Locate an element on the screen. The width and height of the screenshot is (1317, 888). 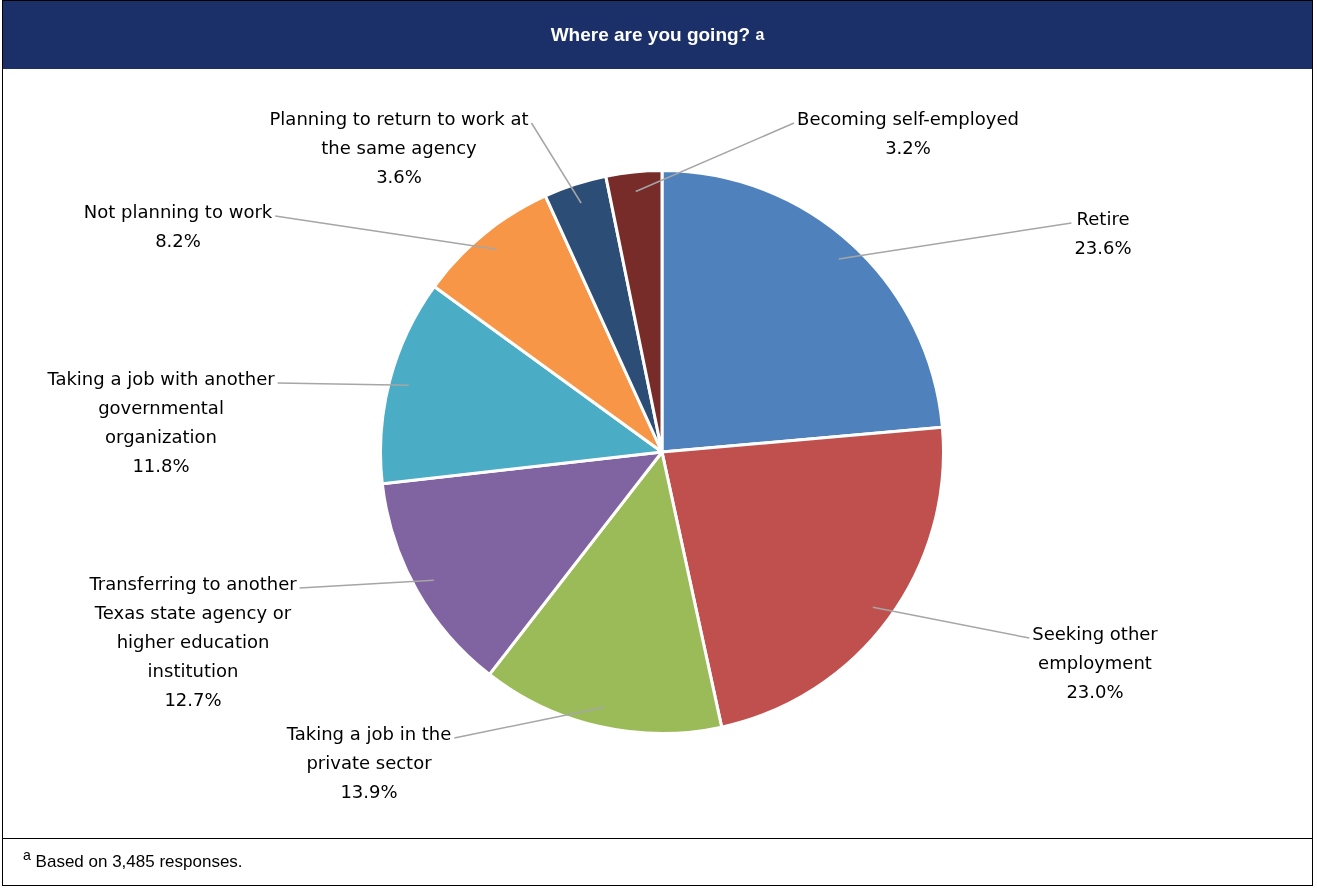
data-label: 3.6% is located at coordinates (399, 176).